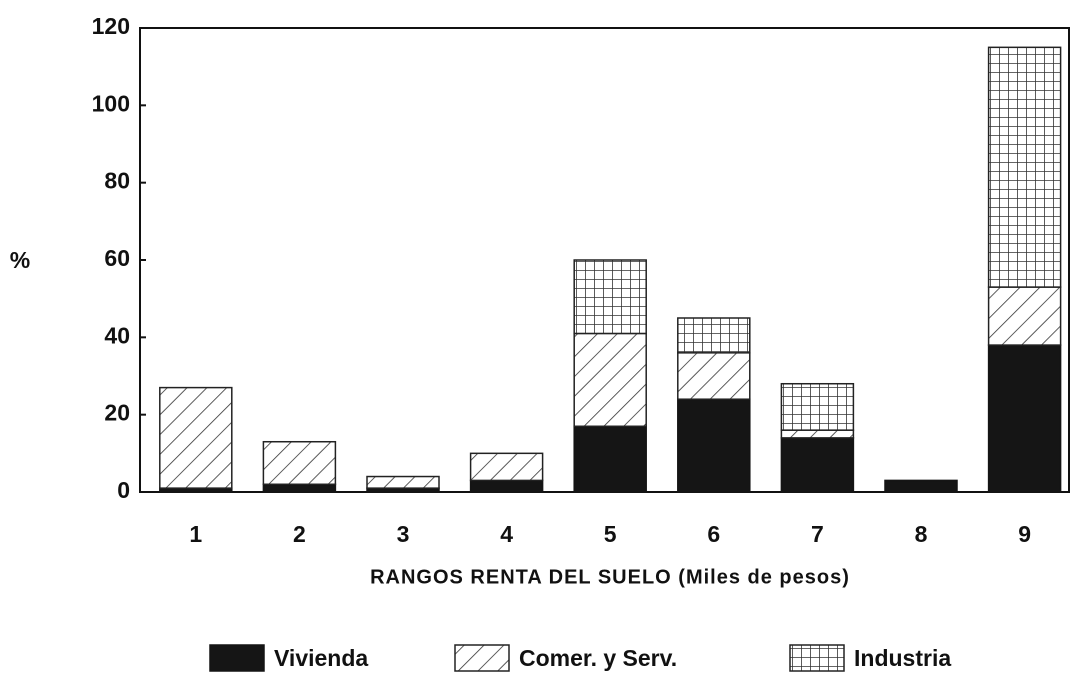  Describe the element at coordinates (111, 26) in the screenshot. I see `y-tick-label: 120` at that location.